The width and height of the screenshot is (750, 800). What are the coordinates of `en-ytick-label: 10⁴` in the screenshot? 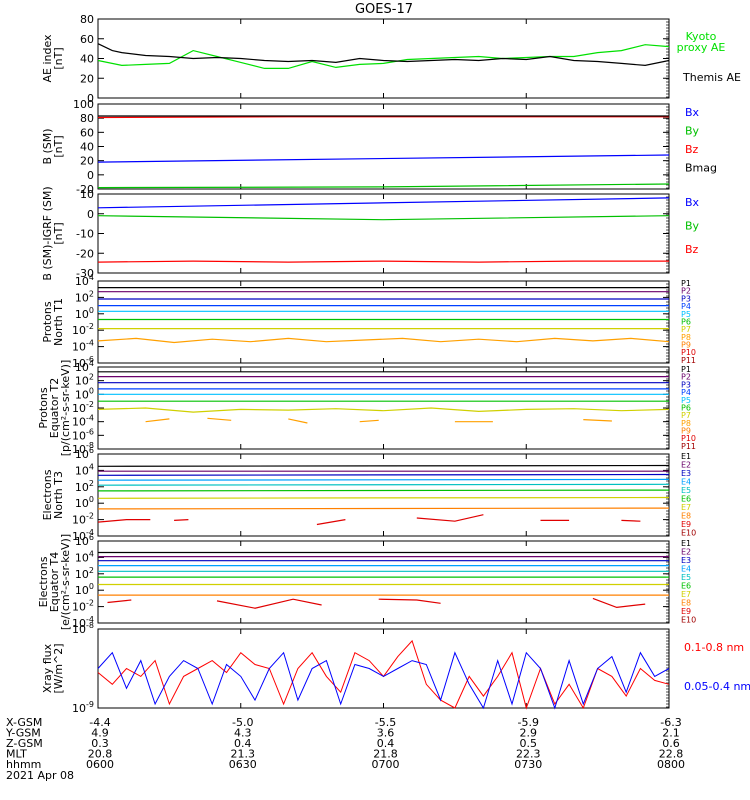 It's located at (84, 469).